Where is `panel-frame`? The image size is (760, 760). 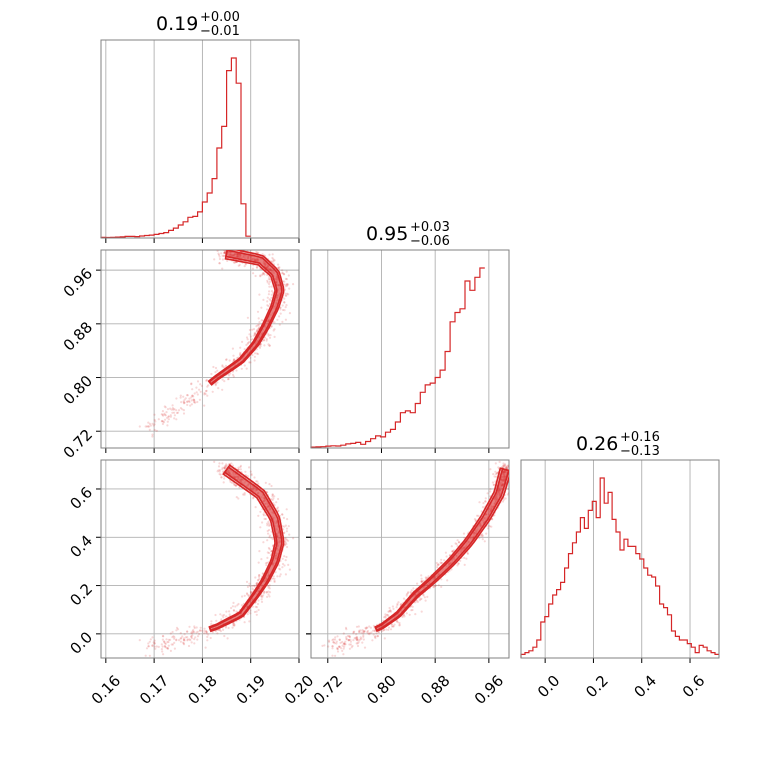 panel-frame is located at coordinates (200, 139).